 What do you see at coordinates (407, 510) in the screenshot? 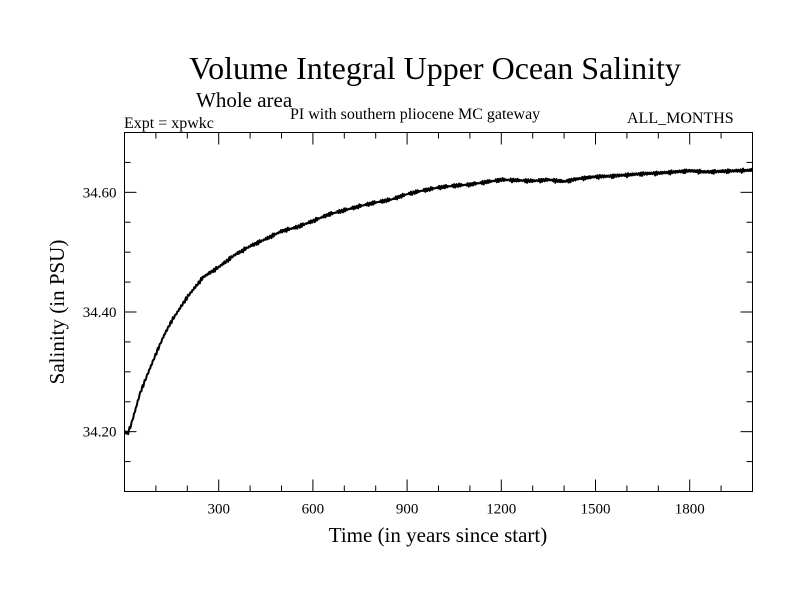
I see `x-tick-label: 900` at bounding box center [407, 510].